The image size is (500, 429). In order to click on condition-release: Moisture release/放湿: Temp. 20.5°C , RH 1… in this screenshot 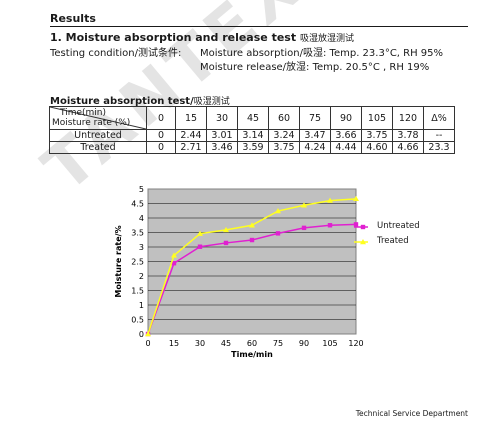, I will do `click(315, 67)`.